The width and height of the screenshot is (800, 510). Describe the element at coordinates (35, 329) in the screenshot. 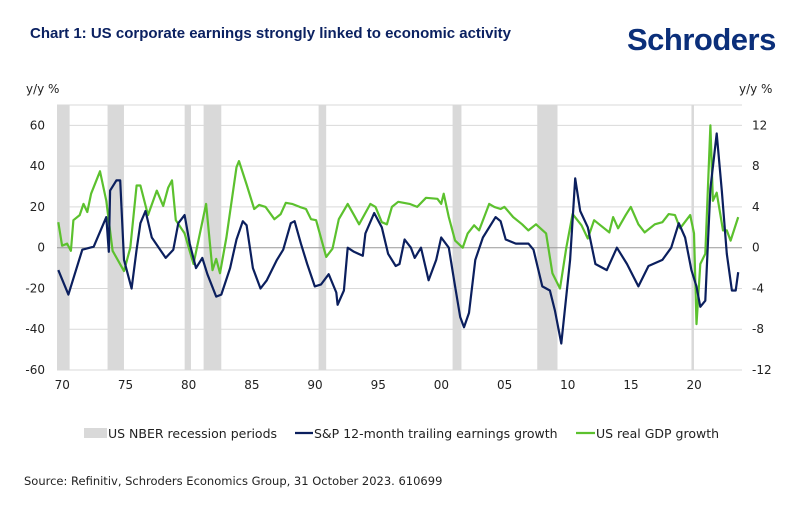

I see `left-tick-label: -40` at that location.